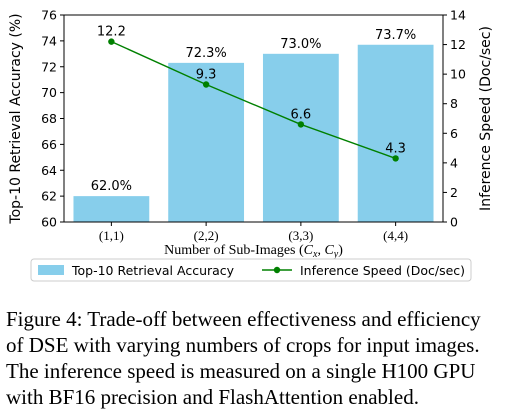  Describe the element at coordinates (454, 162) in the screenshot. I see `right-tick-label: 4` at that location.